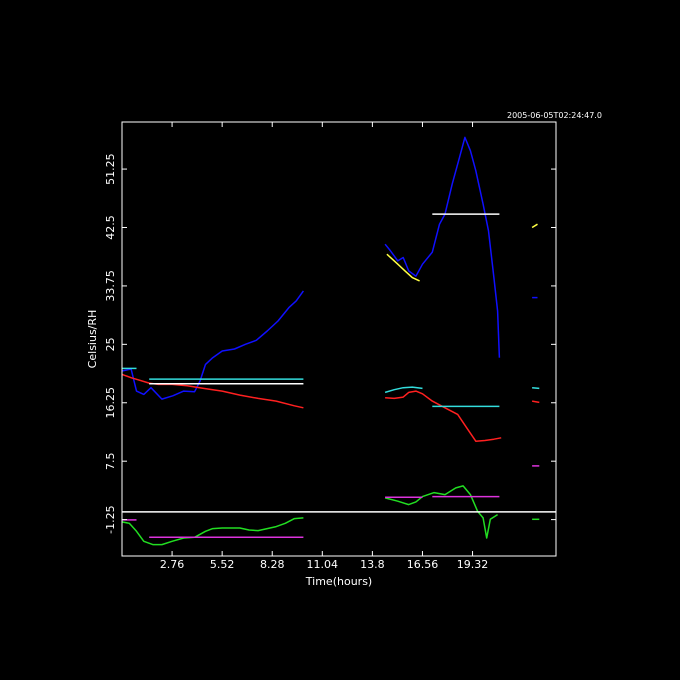  What do you see at coordinates (110, 286) in the screenshot?
I see `y-tick-label: 33.75` at bounding box center [110, 286].